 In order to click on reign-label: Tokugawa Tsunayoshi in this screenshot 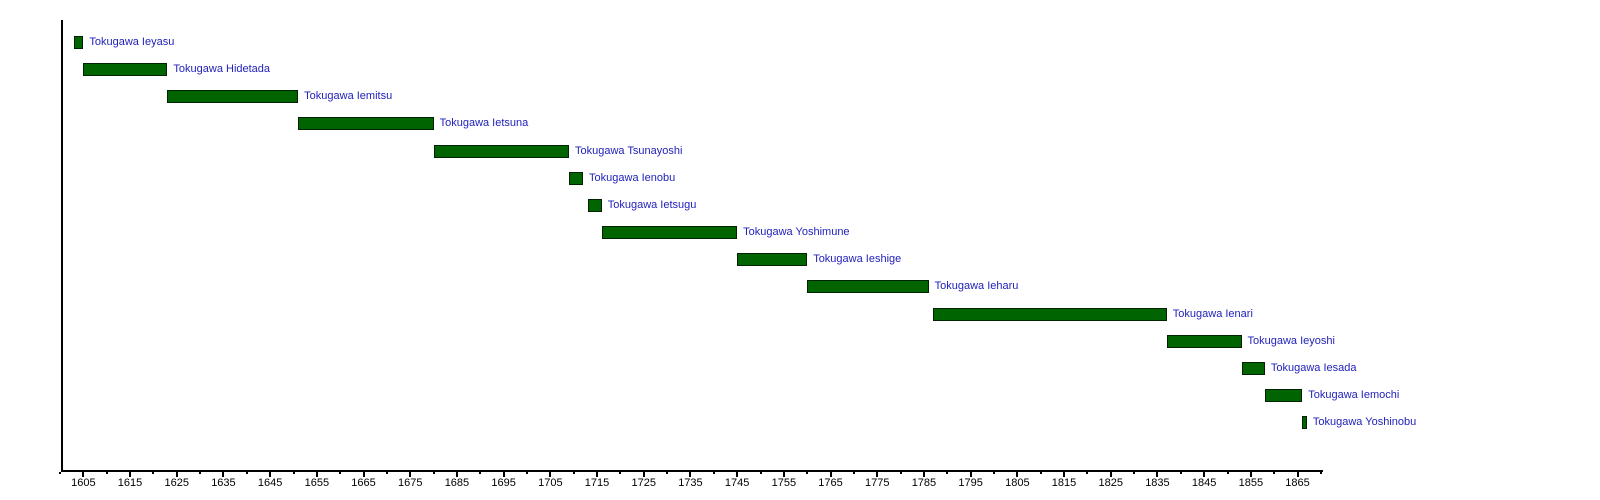, I will do `click(629, 150)`.